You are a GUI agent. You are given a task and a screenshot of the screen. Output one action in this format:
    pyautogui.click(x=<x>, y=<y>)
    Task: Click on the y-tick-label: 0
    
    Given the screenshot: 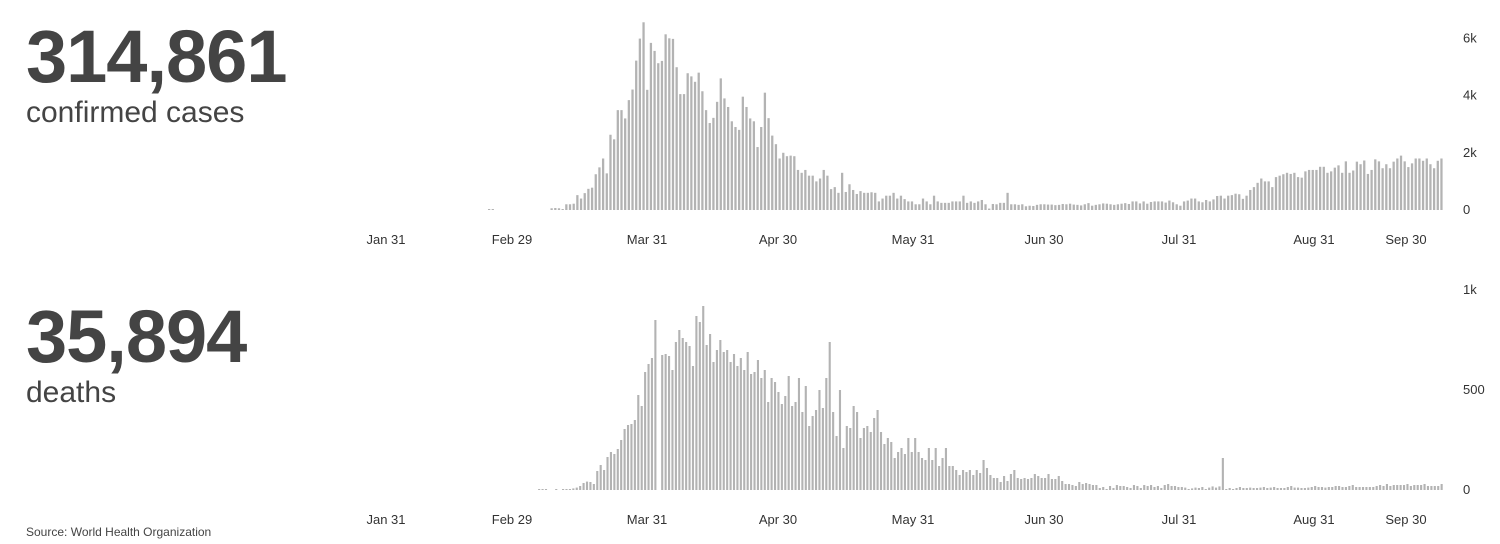 What is the action you would take?
    pyautogui.click(x=1466, y=489)
    